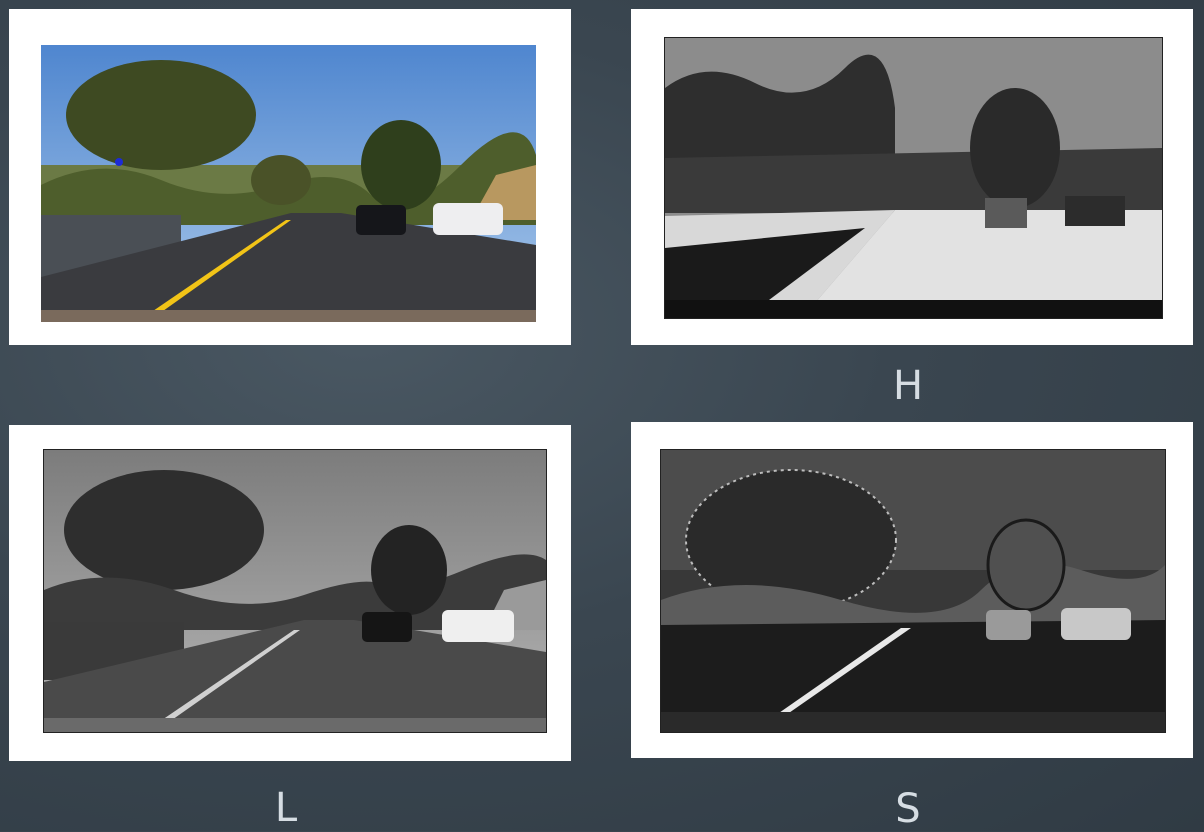 This screenshot has height=832, width=1204. Describe the element at coordinates (288, 183) in the screenshot. I see `original-road-photo` at that location.